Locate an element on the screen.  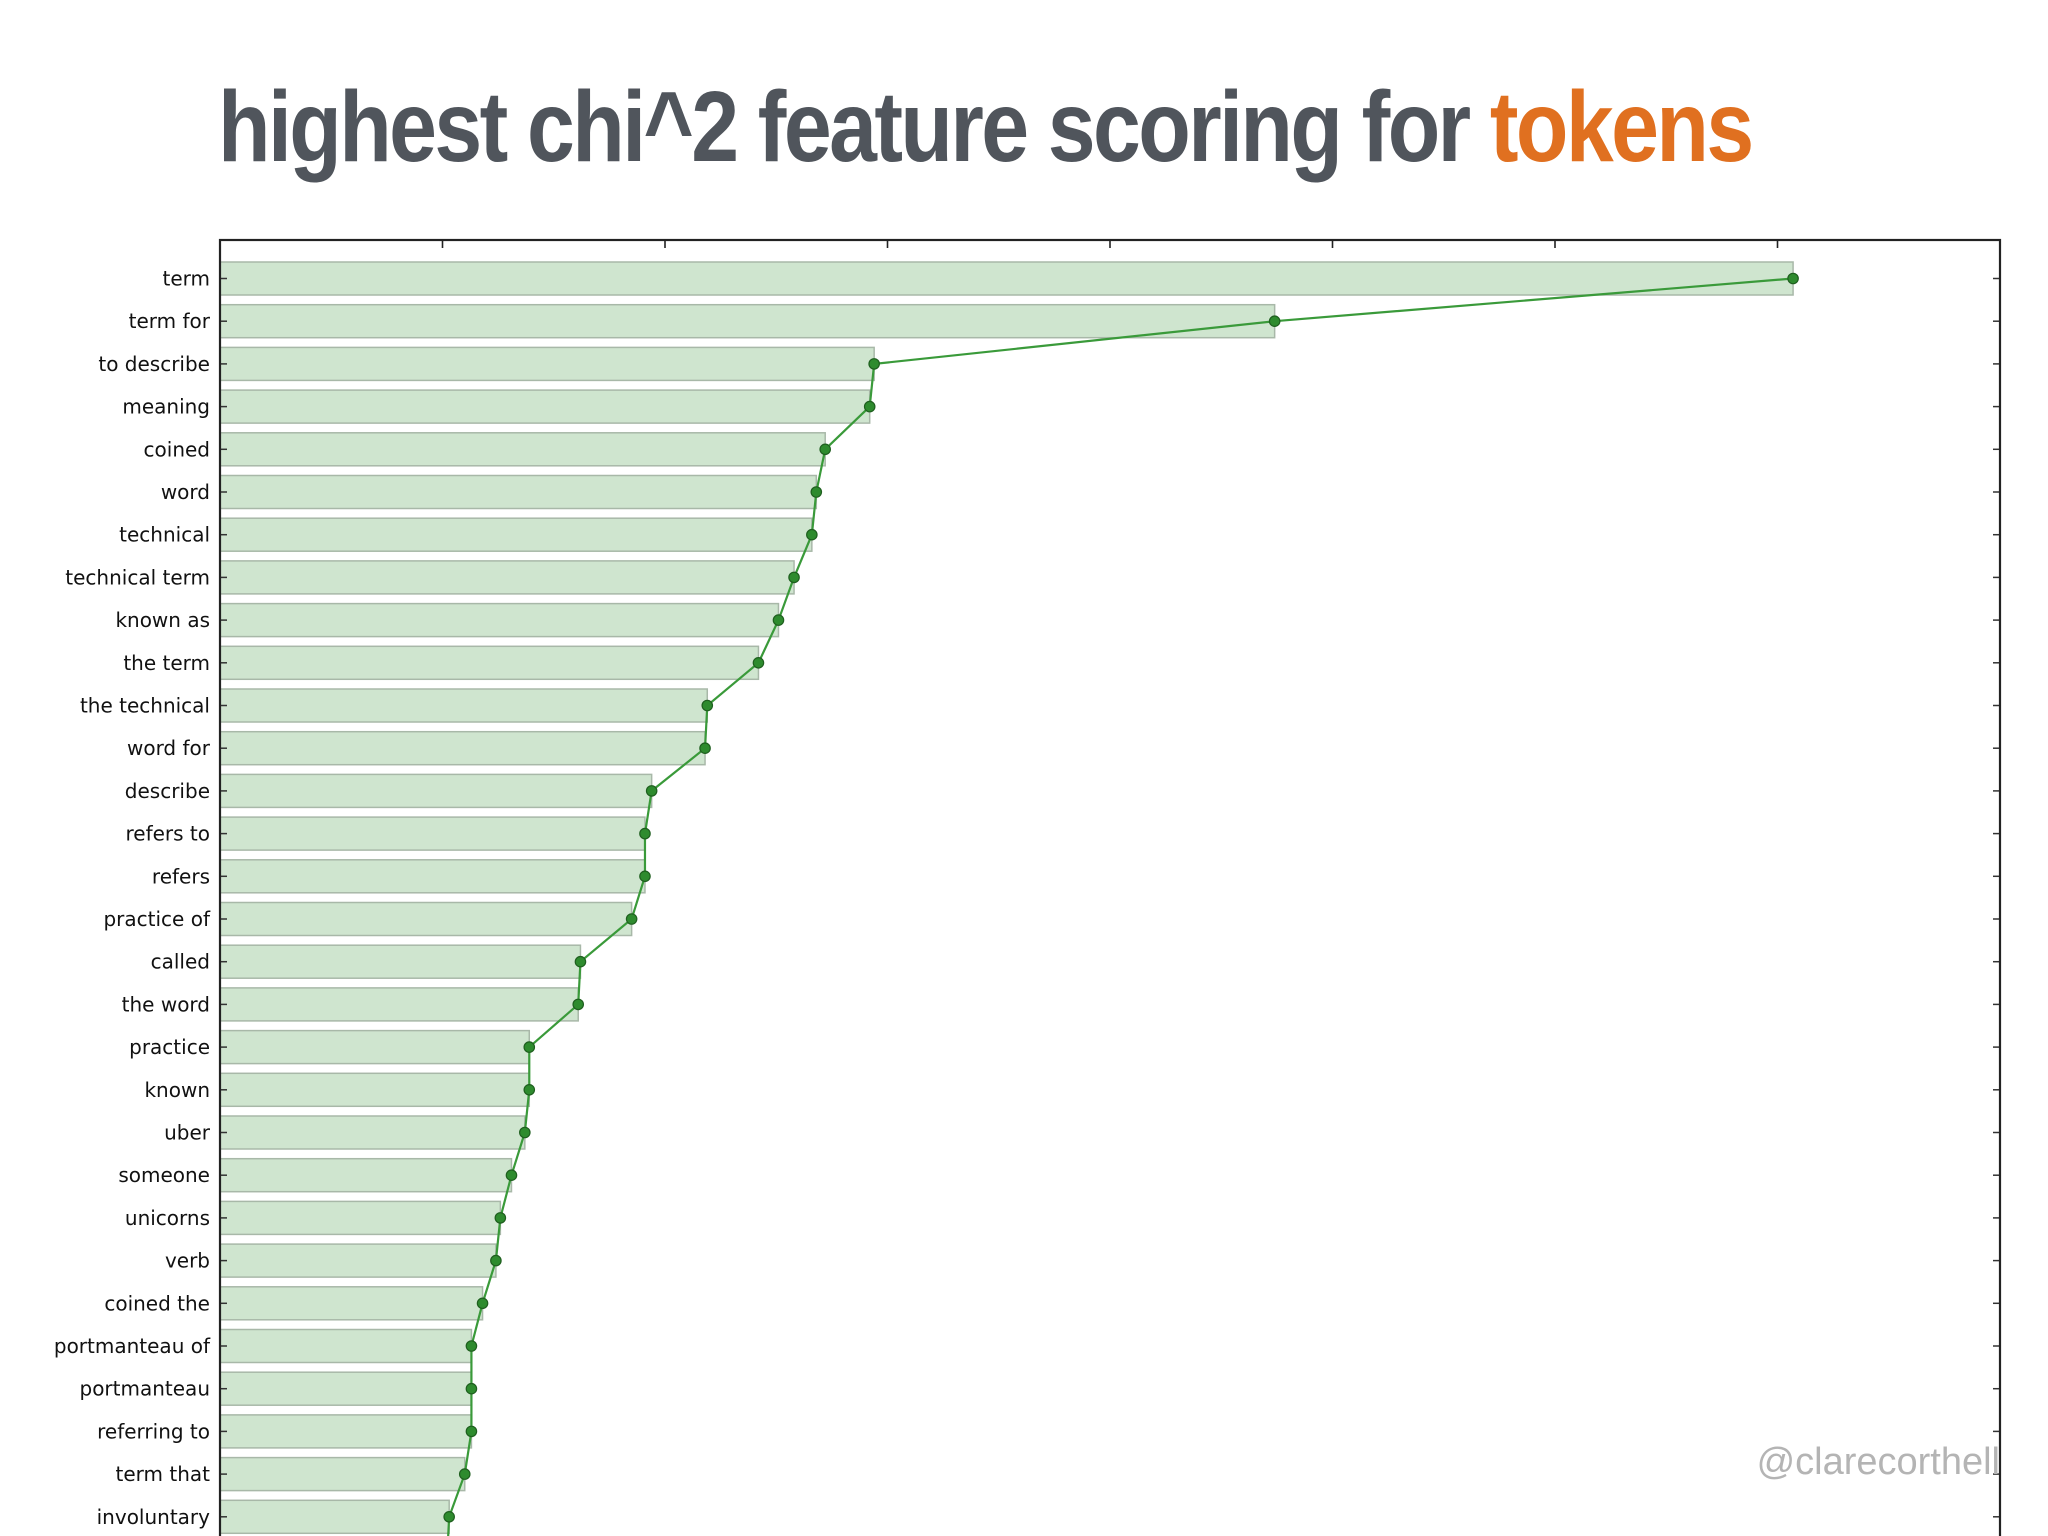
slide-title-prefix: highest chi^2 feature scoring for is located at coordinates (854, 127).